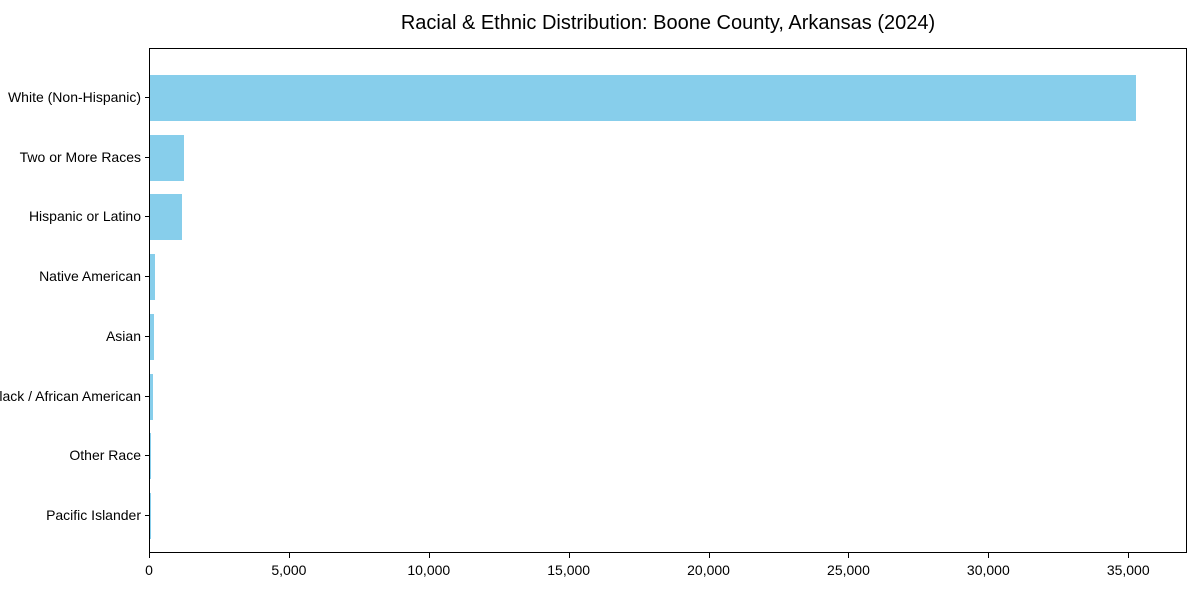  What do you see at coordinates (152, 396) in the screenshot?
I see `bar-black-african-american` at bounding box center [152, 396].